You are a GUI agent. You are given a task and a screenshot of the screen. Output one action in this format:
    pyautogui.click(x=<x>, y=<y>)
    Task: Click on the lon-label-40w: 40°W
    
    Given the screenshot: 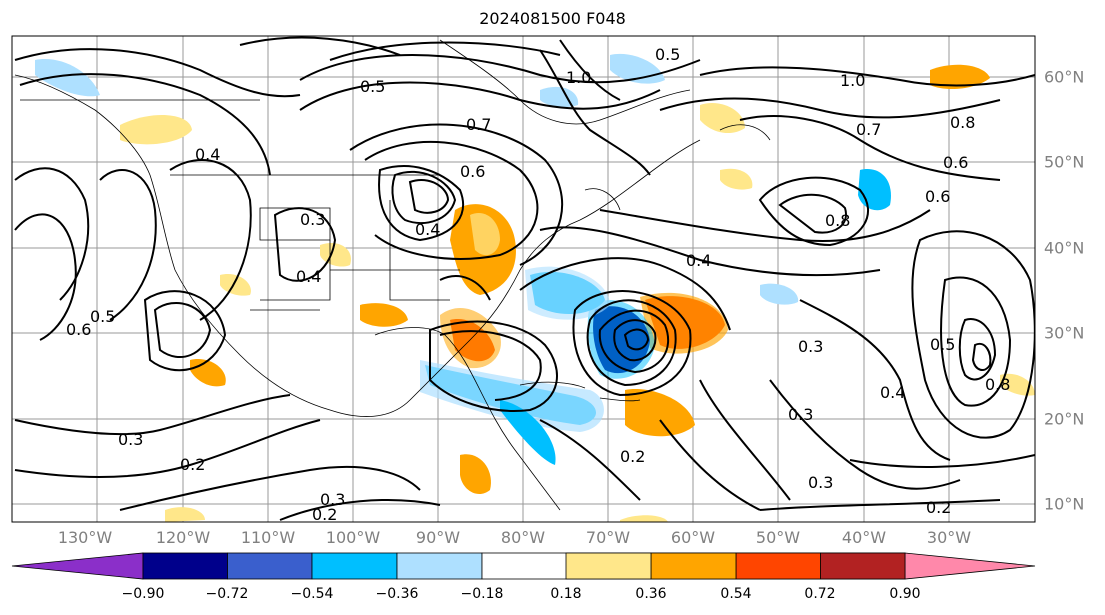 What is the action you would take?
    pyautogui.click(x=864, y=537)
    